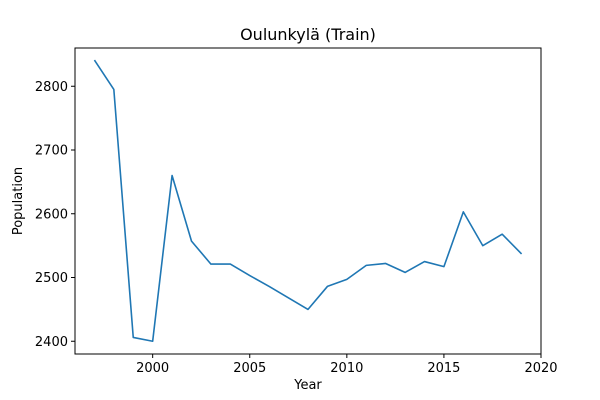  What do you see at coordinates (249, 368) in the screenshot?
I see `x-tick-label: 2005` at bounding box center [249, 368].